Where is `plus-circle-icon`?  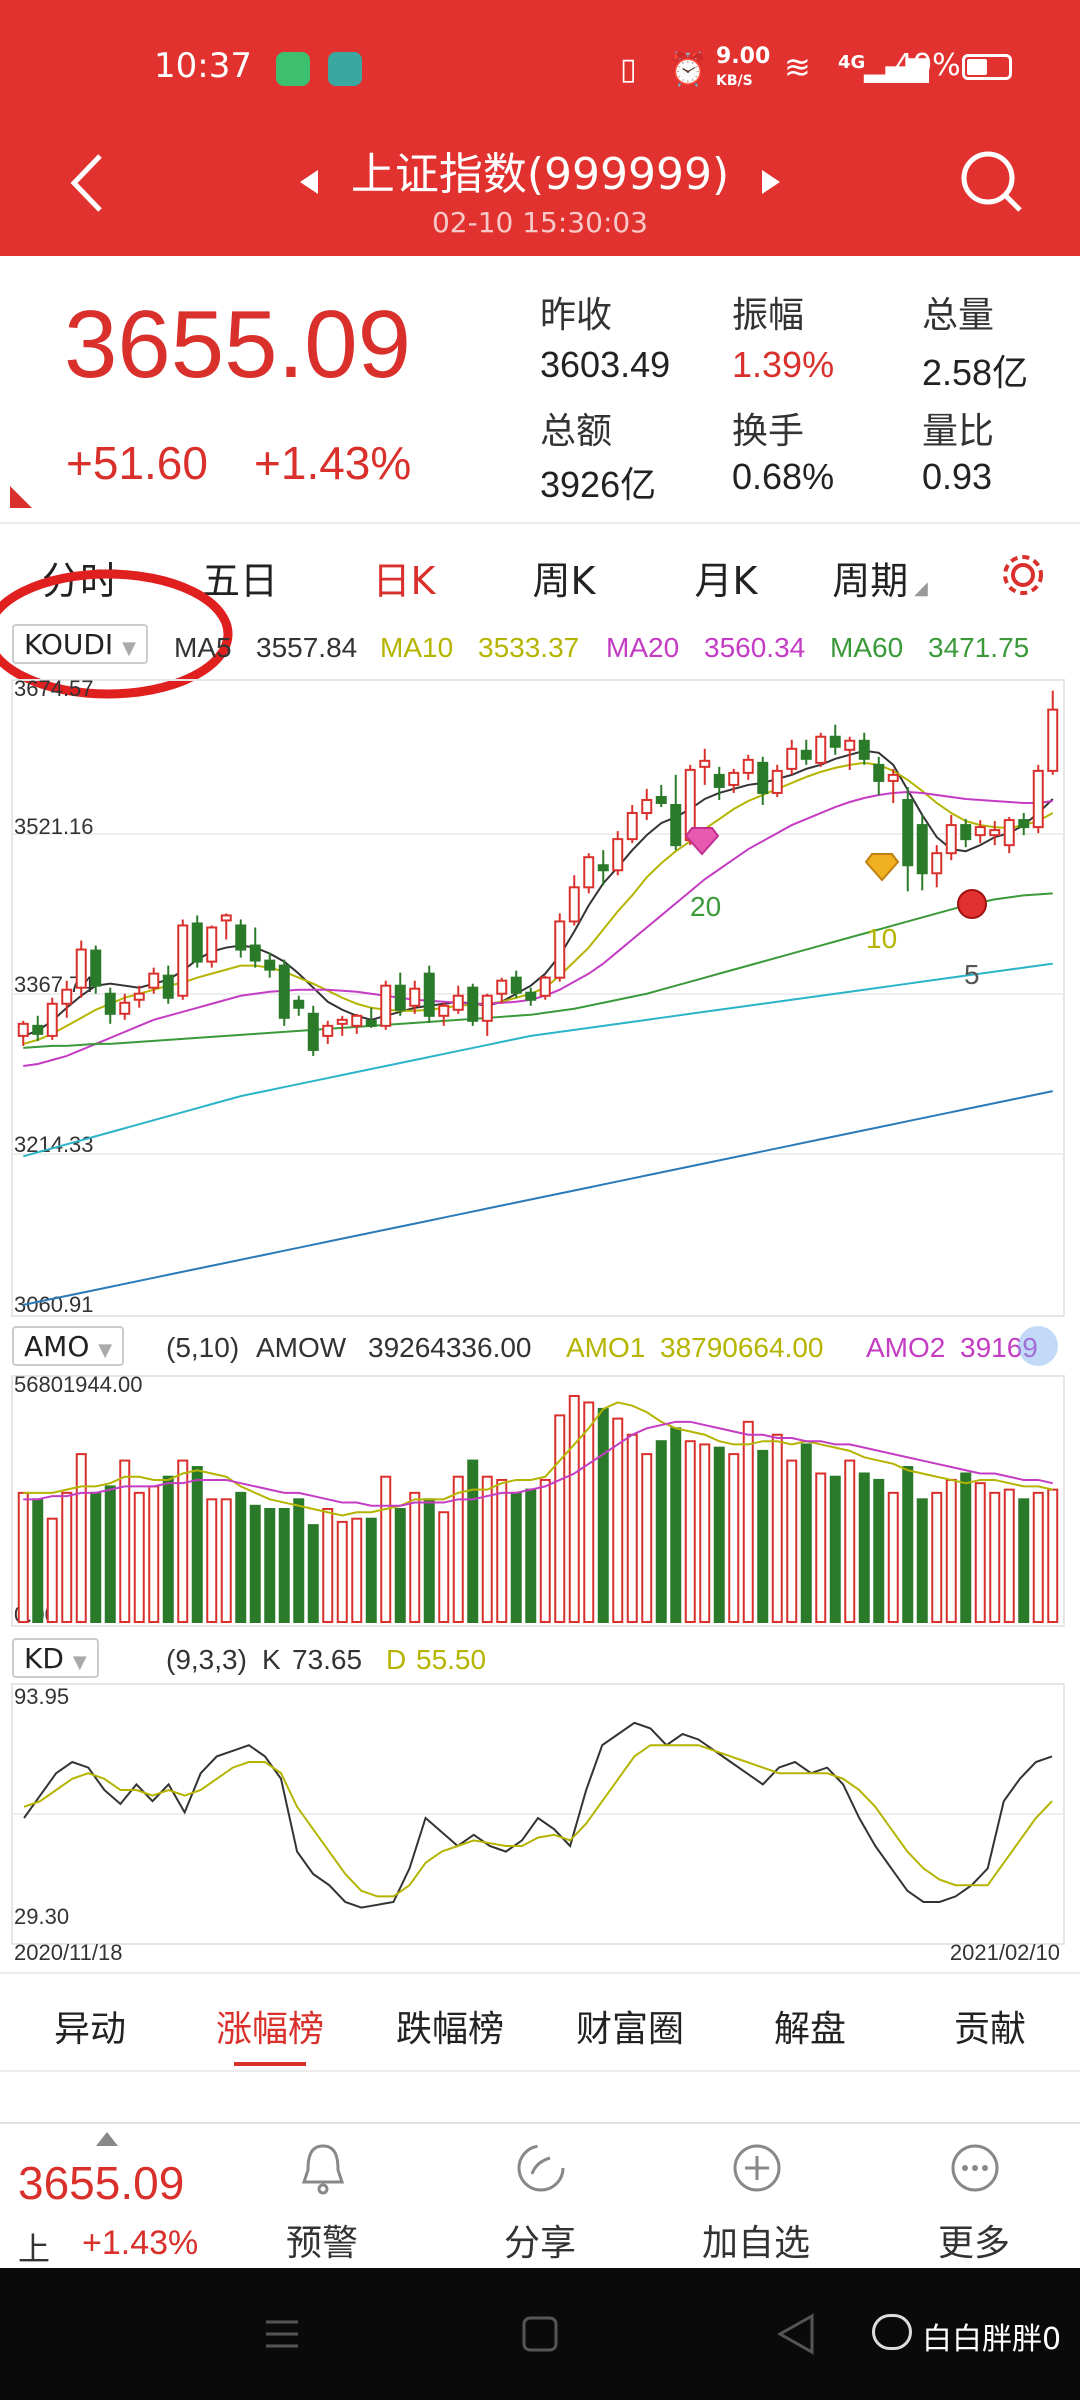 plus-circle-icon is located at coordinates (757, 2168).